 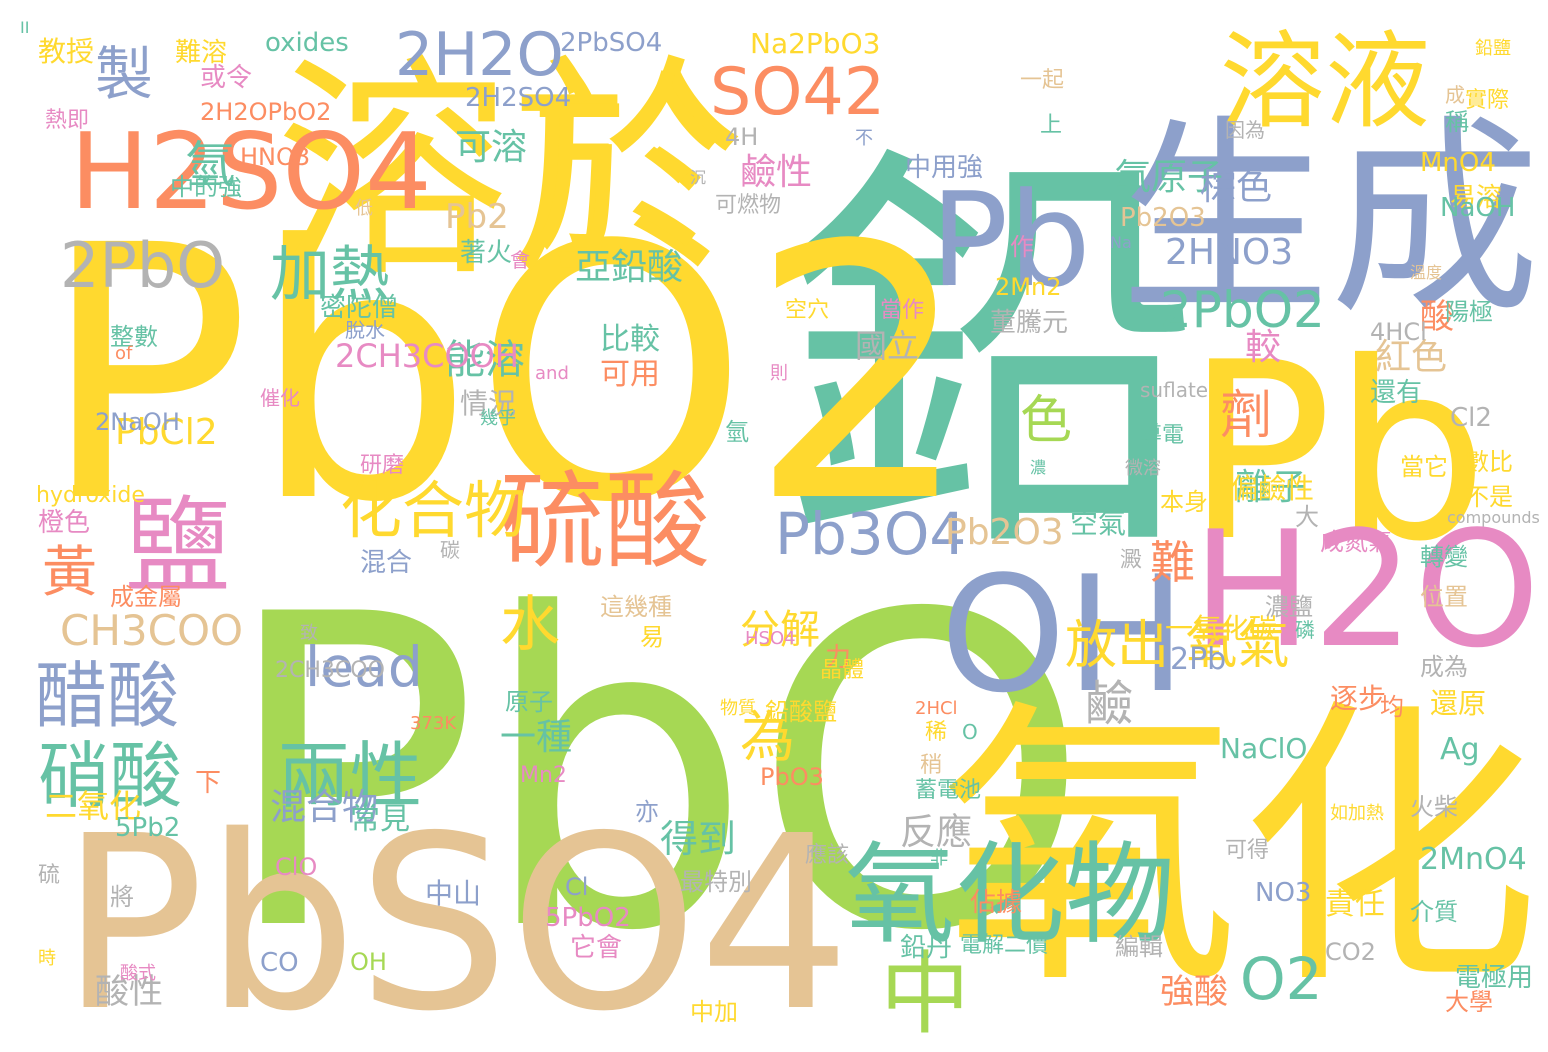 What do you see at coordinates (1489, 462) in the screenshot?
I see `cloud-word: 數比` at bounding box center [1489, 462].